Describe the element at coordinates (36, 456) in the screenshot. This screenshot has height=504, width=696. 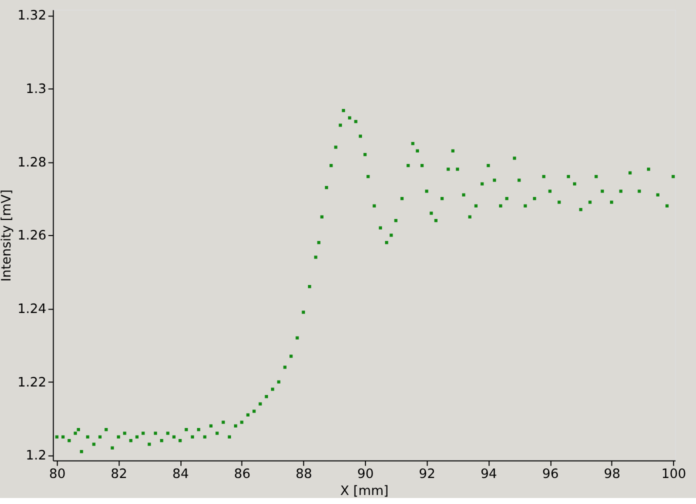
I see `y-tick-label: 1.2` at that location.